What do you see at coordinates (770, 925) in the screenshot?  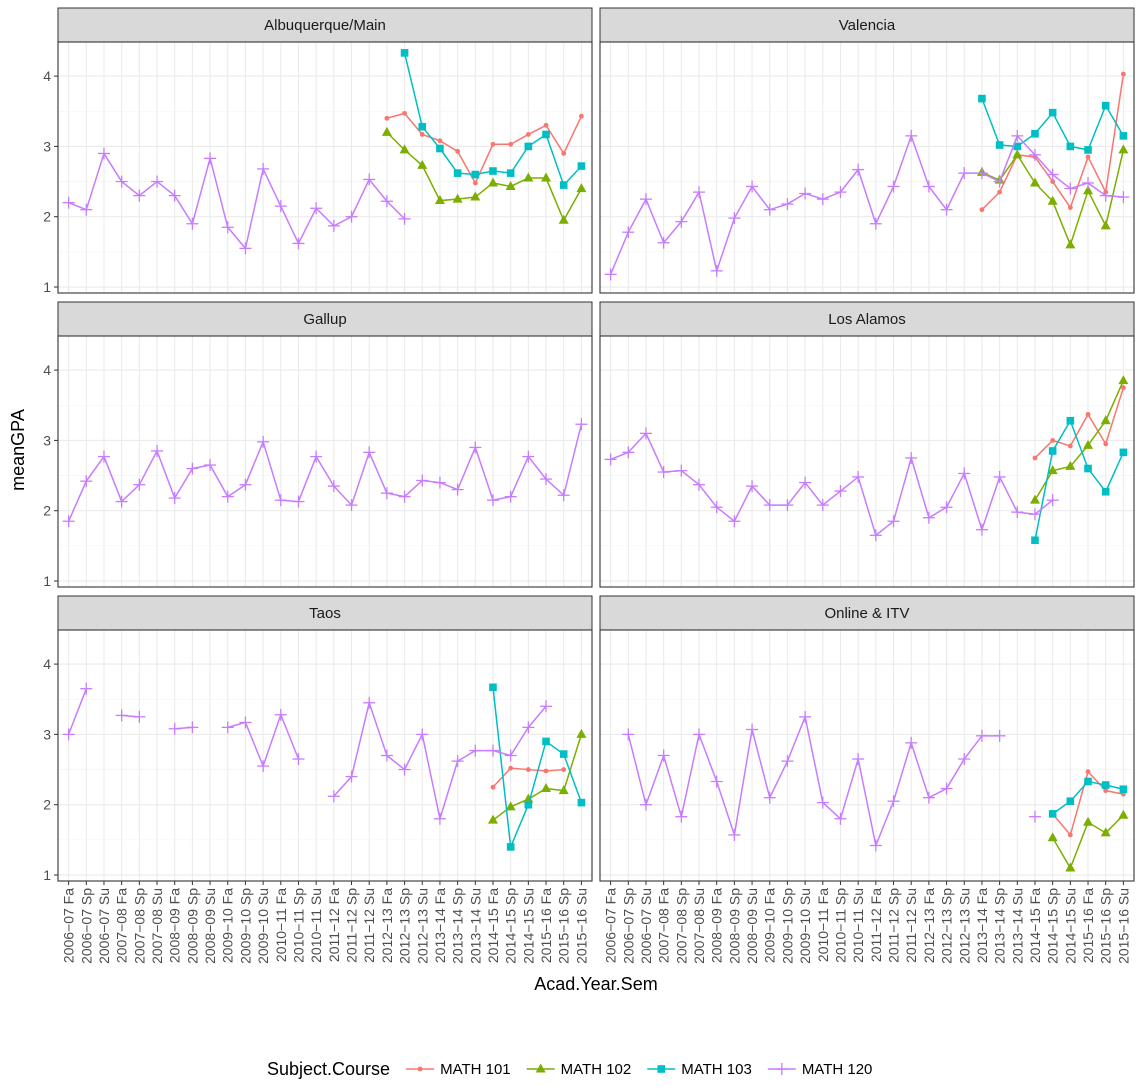 I see `x-tick-label: 2009−10 Fa` at bounding box center [770, 925].